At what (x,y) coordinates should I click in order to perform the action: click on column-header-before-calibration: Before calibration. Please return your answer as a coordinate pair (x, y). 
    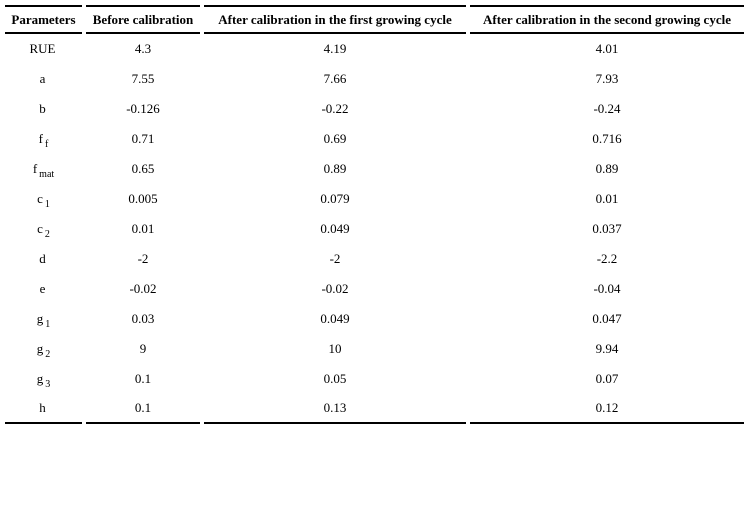
    Looking at the image, I should click on (143, 19).